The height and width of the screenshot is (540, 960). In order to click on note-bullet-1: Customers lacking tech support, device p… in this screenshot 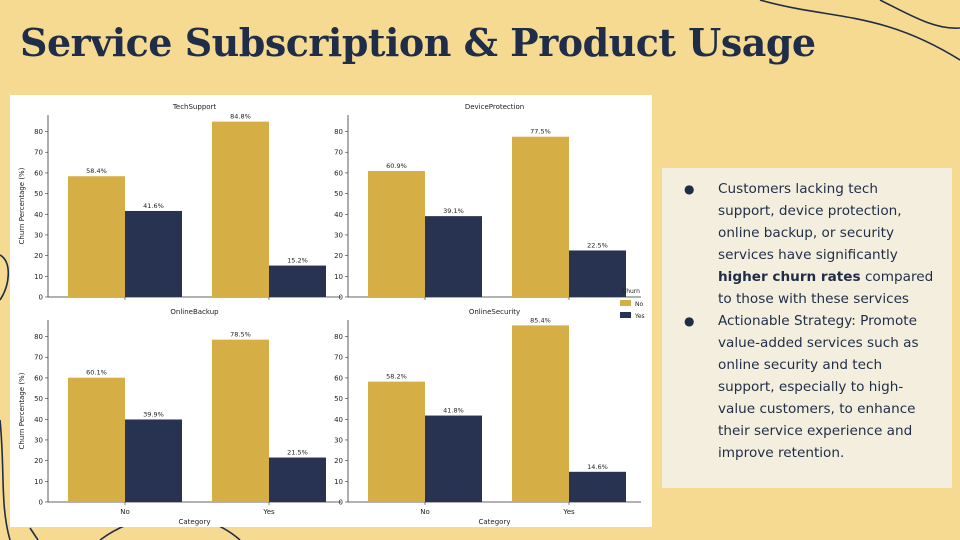, I will do `click(811, 244)`.